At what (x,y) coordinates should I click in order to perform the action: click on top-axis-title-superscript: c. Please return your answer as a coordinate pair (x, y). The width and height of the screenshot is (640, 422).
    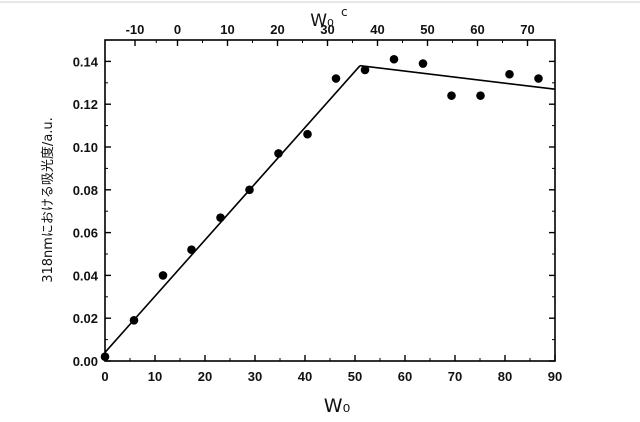
    Looking at the image, I should click on (344, 12).